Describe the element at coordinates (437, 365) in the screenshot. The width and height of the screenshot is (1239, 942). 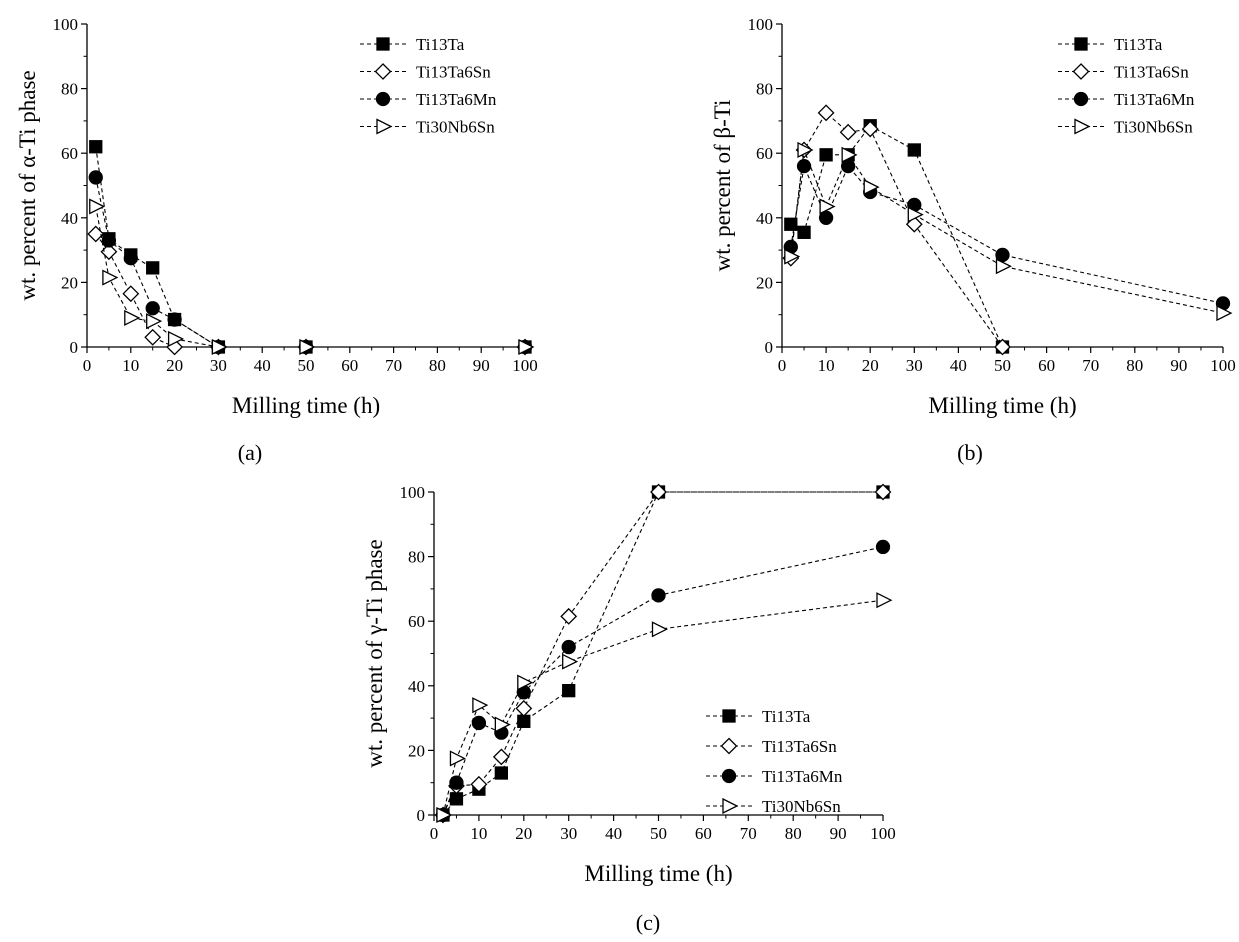
I see `x-tick-label: 80` at that location.